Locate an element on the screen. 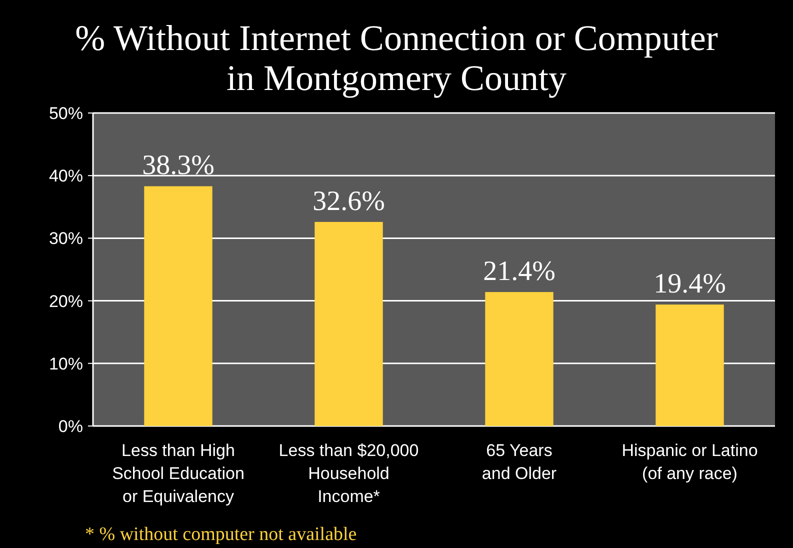 This screenshot has height=548, width=793. data-label: 19.4% is located at coordinates (690, 284).